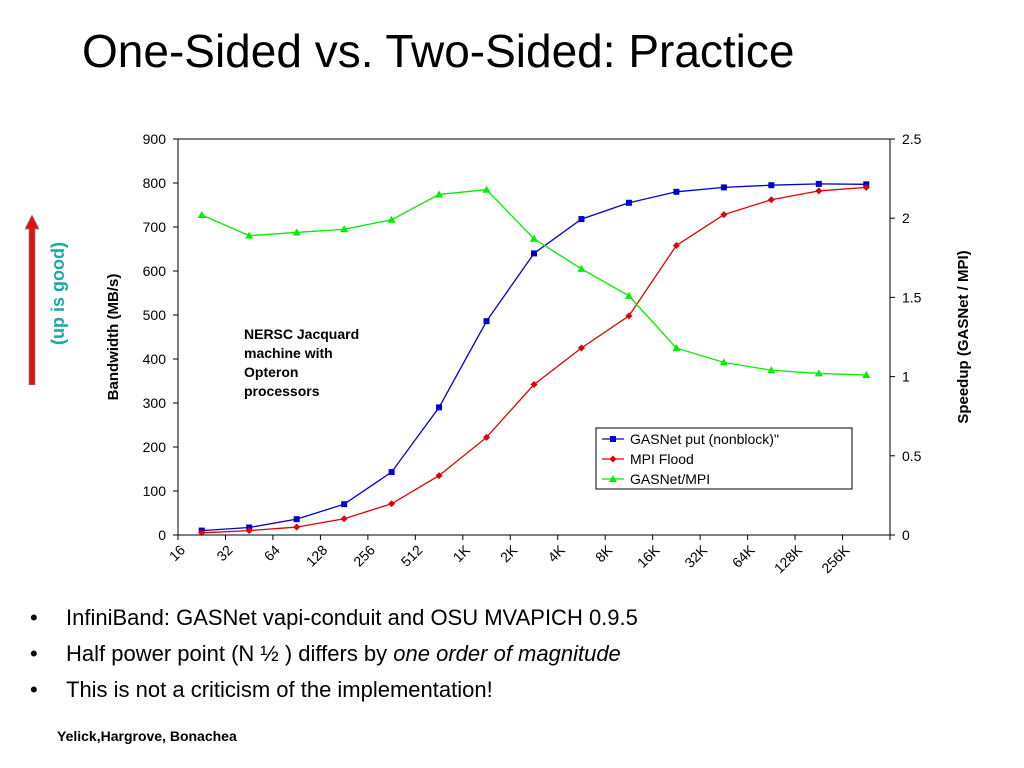  What do you see at coordinates (556, 553) in the screenshot?
I see `x-tick-label: 4K` at bounding box center [556, 553].